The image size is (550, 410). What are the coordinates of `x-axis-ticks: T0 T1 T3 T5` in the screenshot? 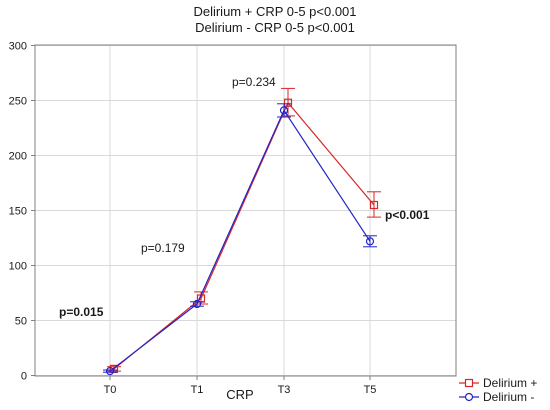 It's located at (240, 386).